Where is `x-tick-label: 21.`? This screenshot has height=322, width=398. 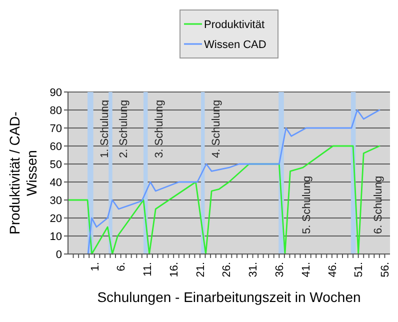 x-tick-label: 21. is located at coordinates (200, 270).